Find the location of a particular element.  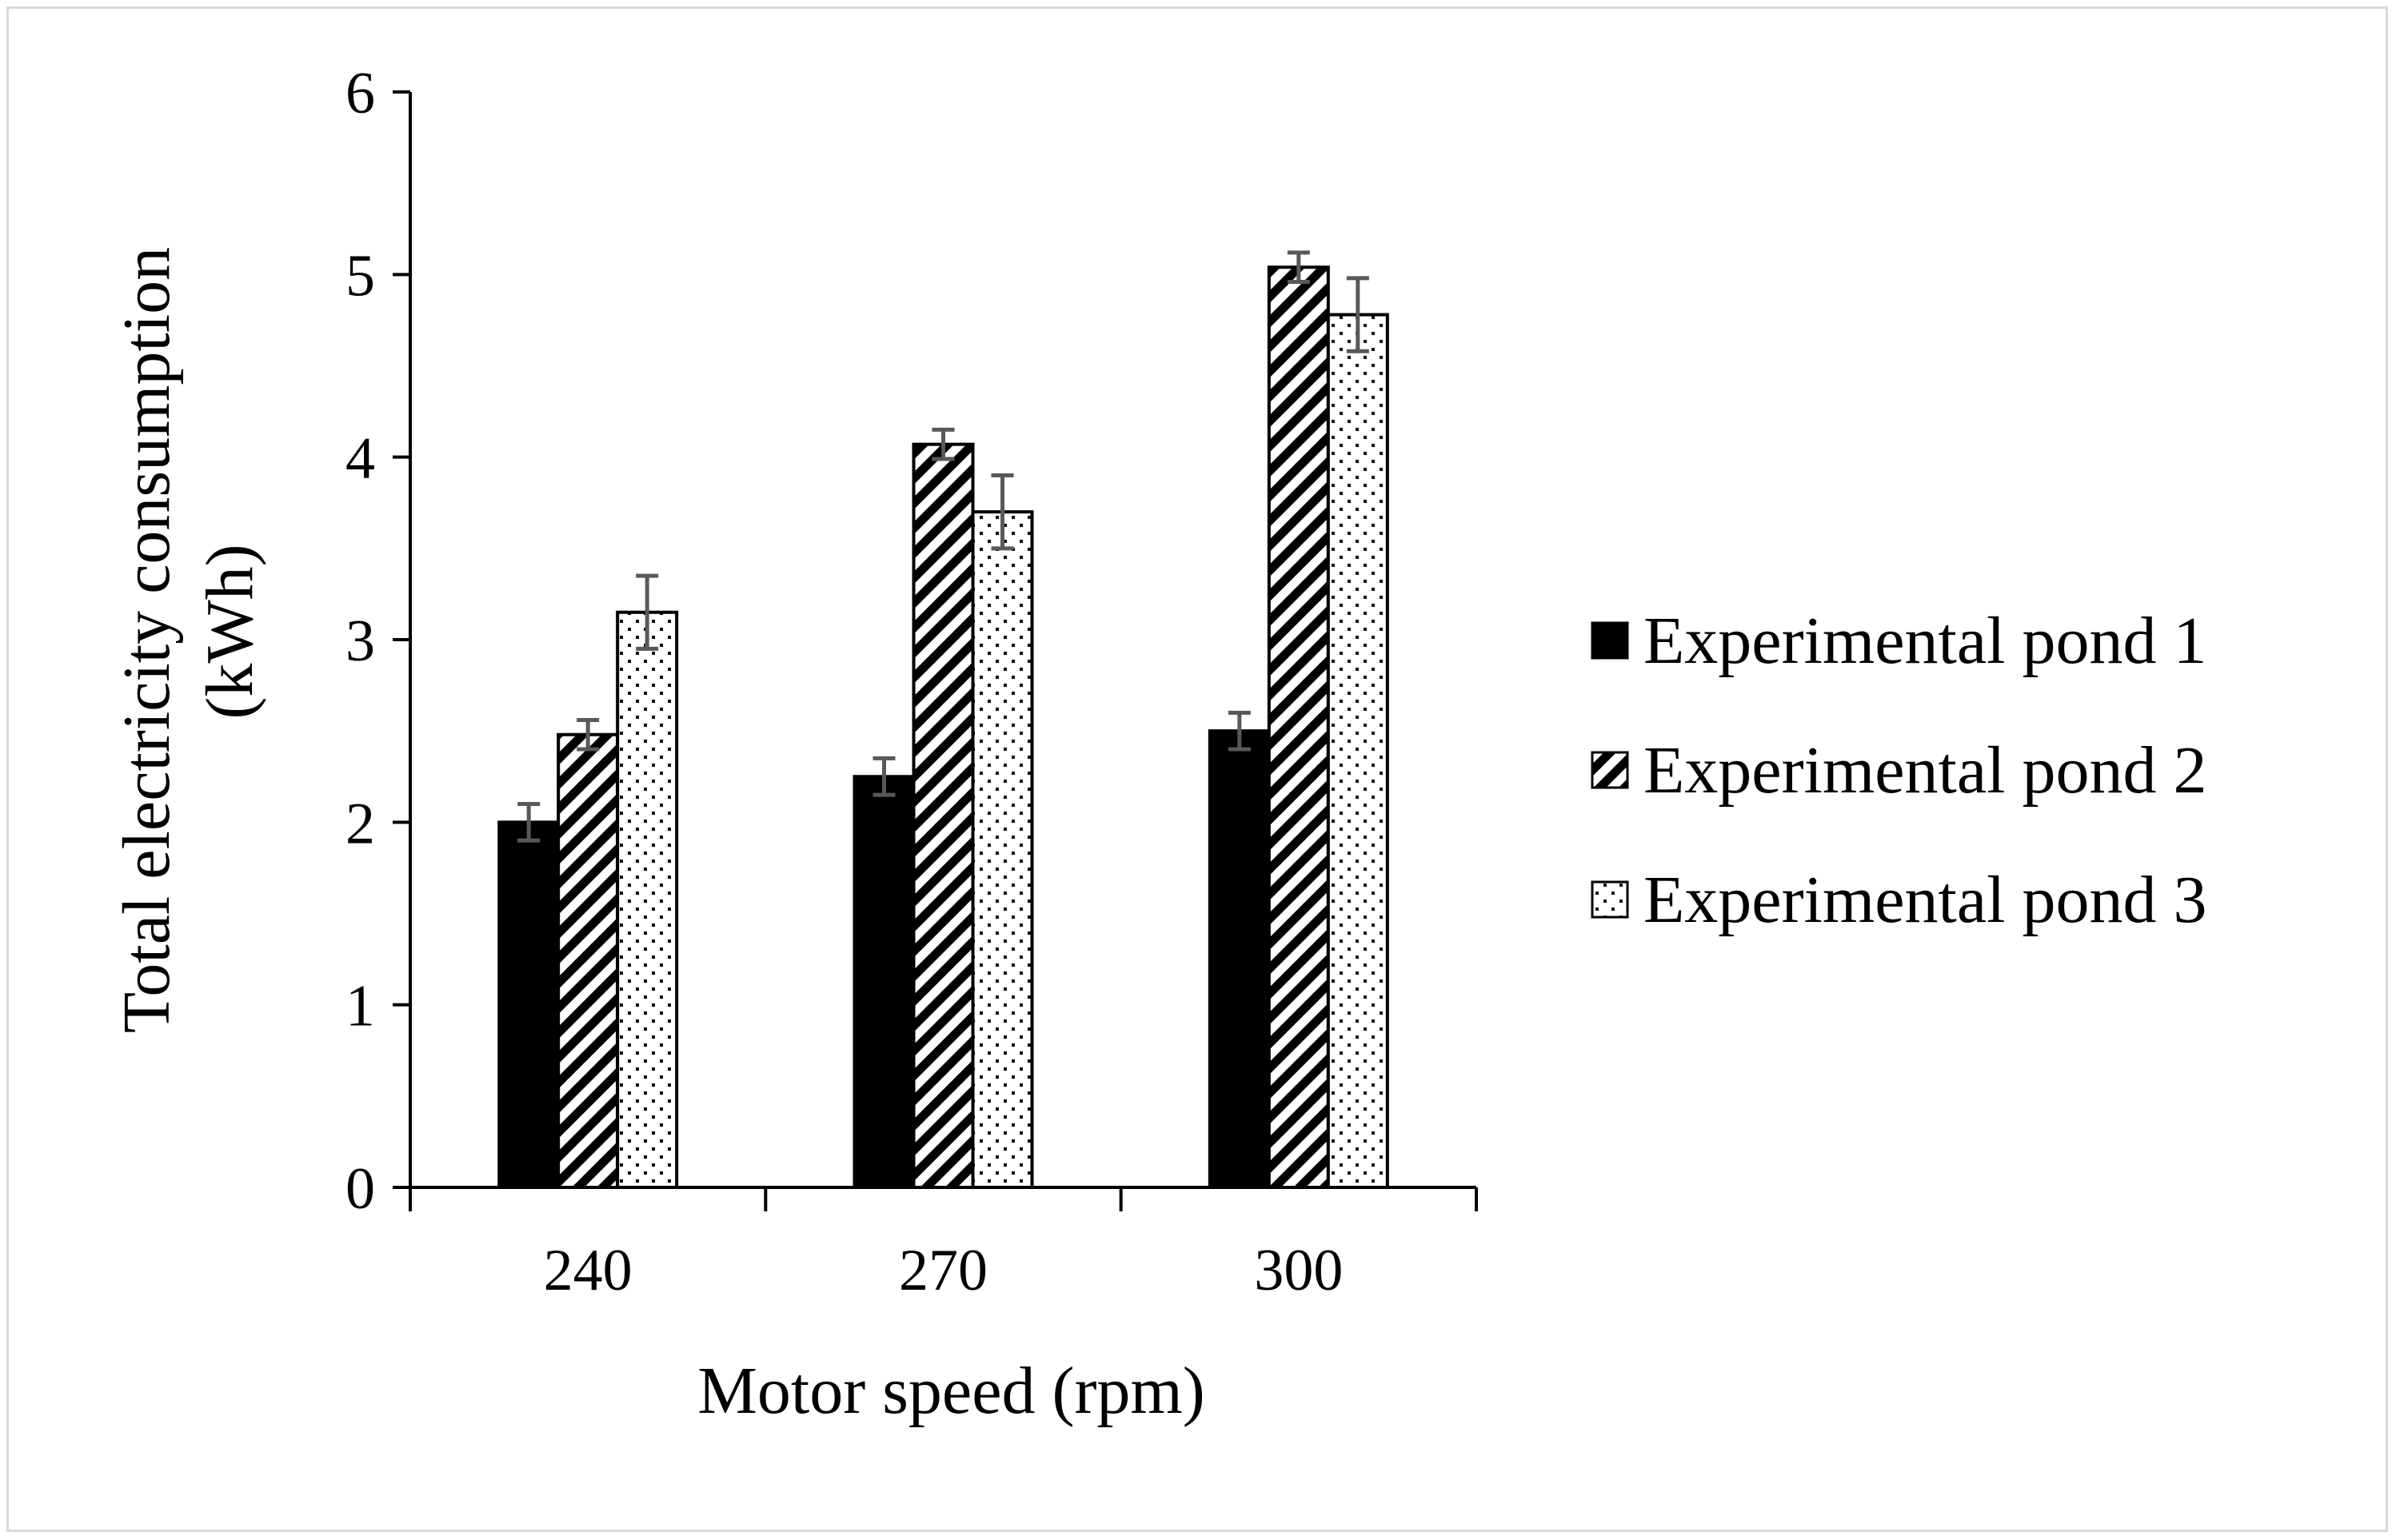

legend-label-pond-3: Experimental pond 3 is located at coordinates (1925, 900).